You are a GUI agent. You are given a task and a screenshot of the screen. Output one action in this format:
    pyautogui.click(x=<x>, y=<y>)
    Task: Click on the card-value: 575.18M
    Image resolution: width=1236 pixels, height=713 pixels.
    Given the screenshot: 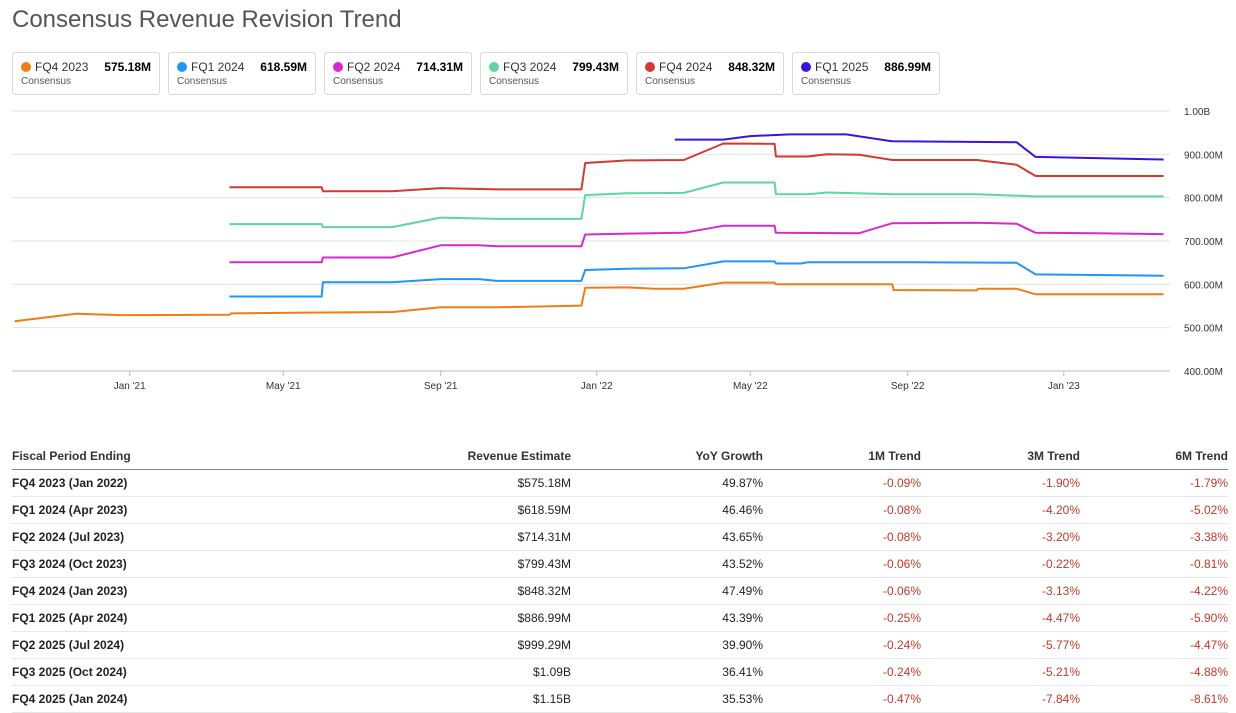 What is the action you would take?
    pyautogui.click(x=127, y=67)
    